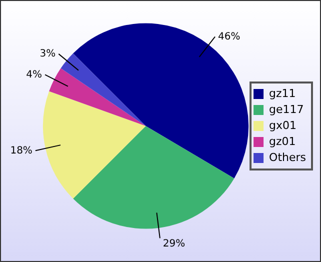 The width and height of the screenshot is (321, 262). What do you see at coordinates (282, 93) in the screenshot?
I see `legend-label: gz11` at bounding box center [282, 93].